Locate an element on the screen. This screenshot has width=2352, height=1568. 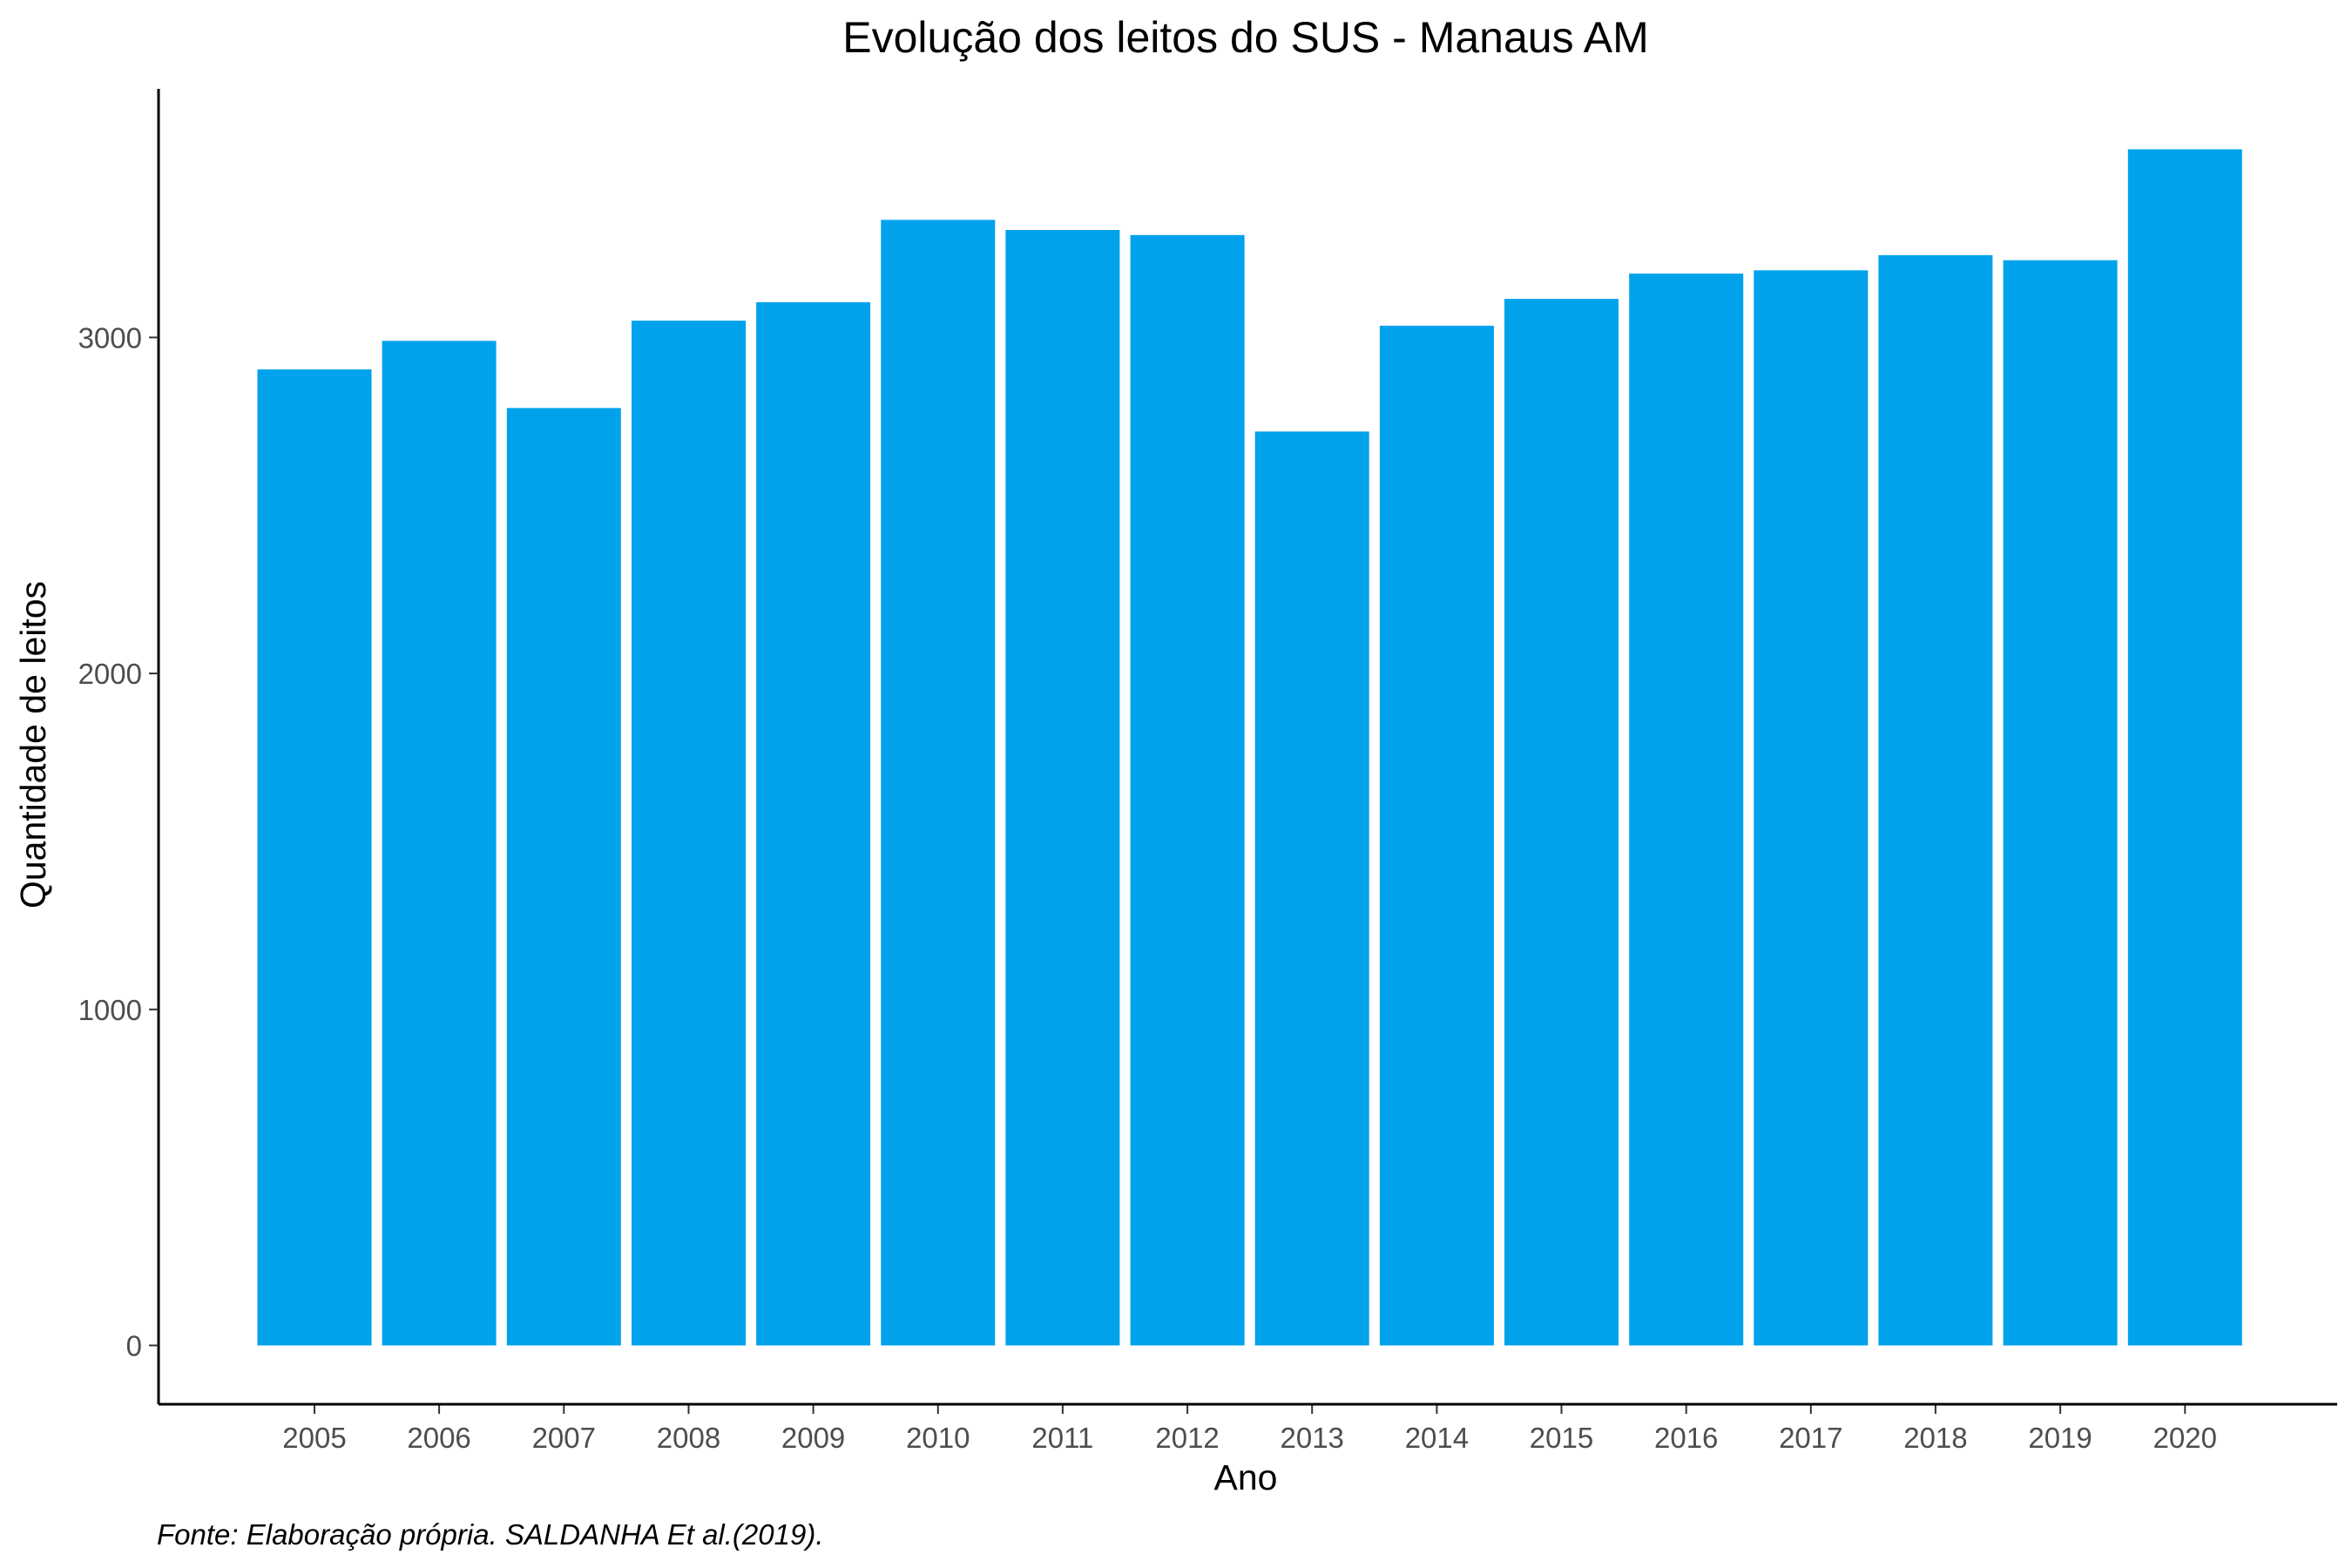
x-tick-label-2006: 2006 is located at coordinates (438, 1438).